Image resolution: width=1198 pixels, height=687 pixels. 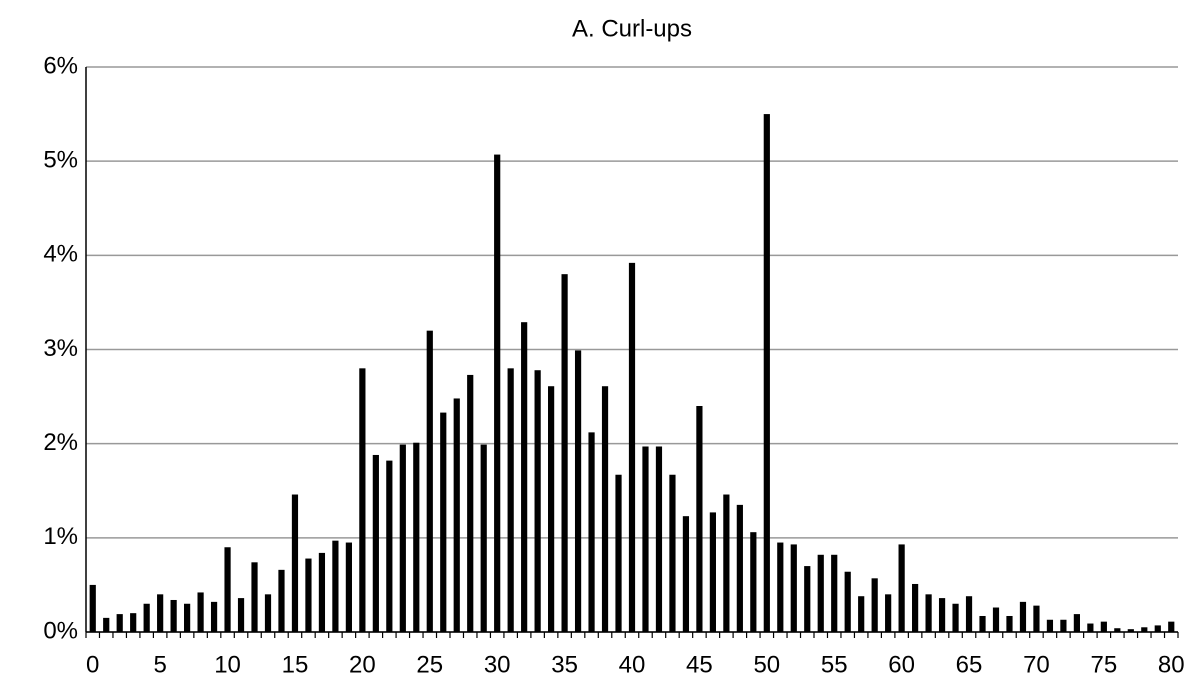 What do you see at coordinates (92, 664) in the screenshot?
I see `x-tick-label: 0` at bounding box center [92, 664].